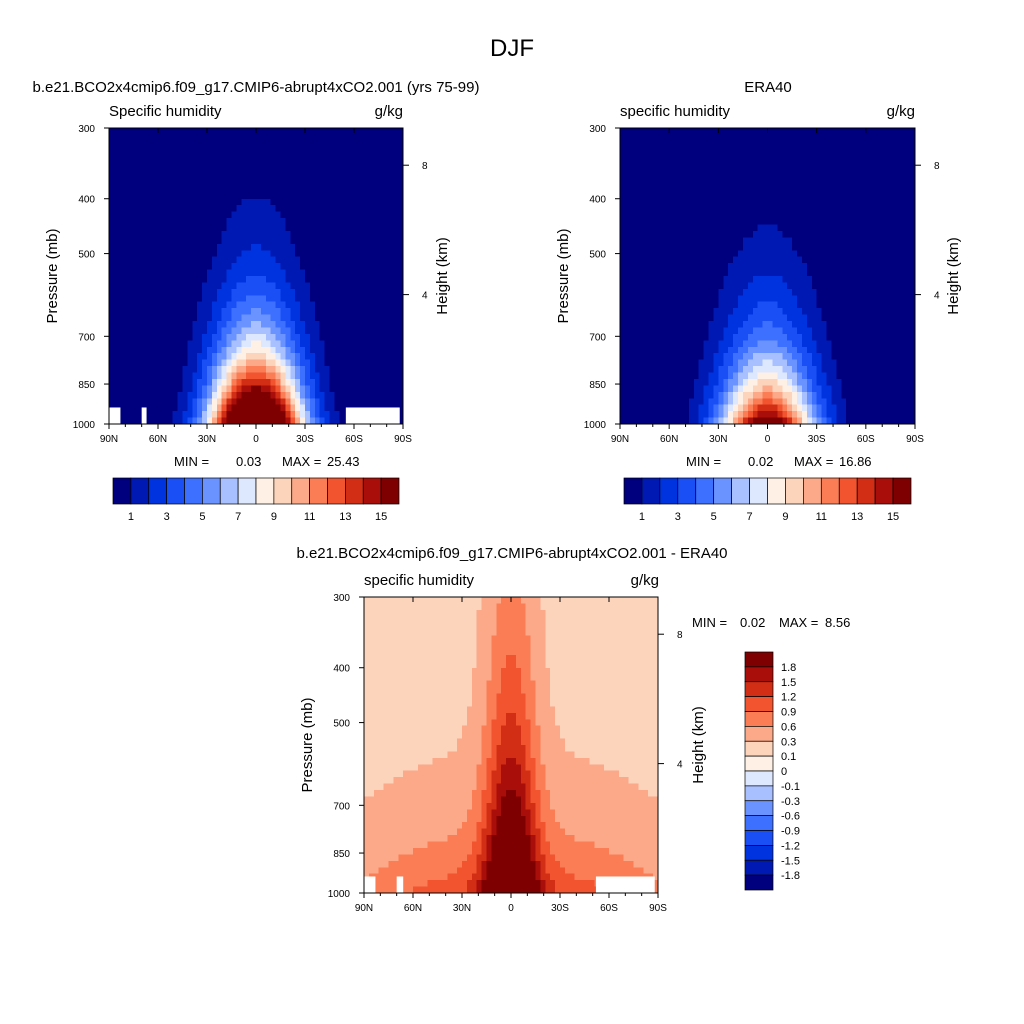 The image size is (1024, 1024). What do you see at coordinates (768, 87) in the screenshot?
I see `panel-obs-title: ERA40` at bounding box center [768, 87].